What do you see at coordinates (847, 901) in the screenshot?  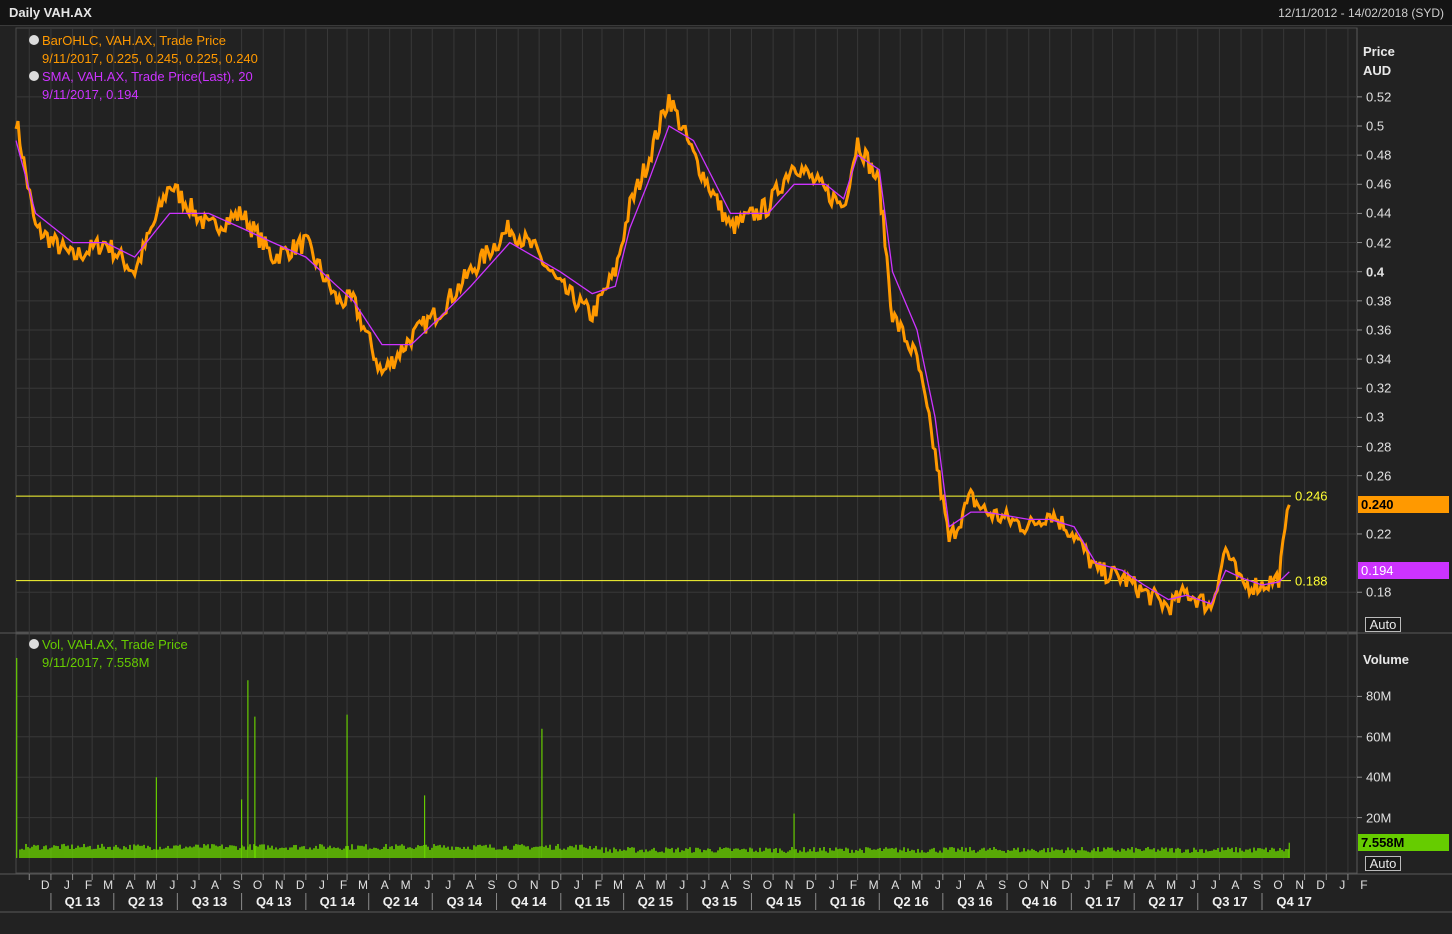 I see `quarter-label: Q1 16` at bounding box center [847, 901].